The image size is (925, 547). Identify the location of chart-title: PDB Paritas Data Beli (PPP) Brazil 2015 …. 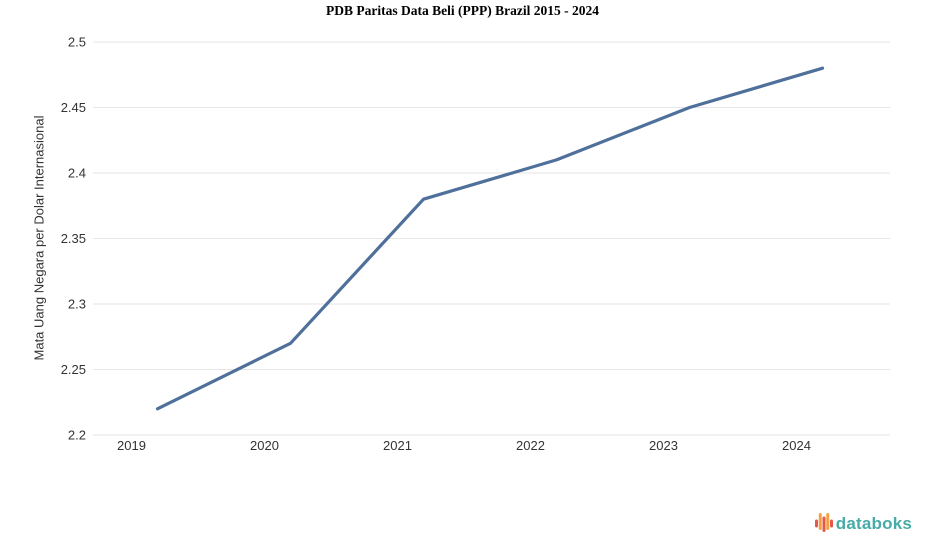
(462, 10).